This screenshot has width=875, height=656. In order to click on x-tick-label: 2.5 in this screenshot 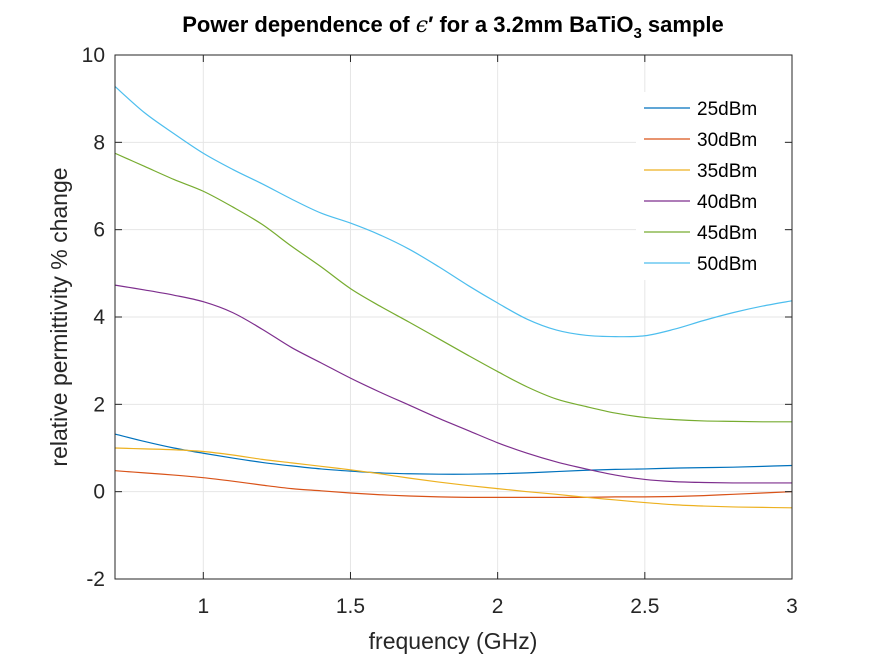, I will do `click(644, 606)`.